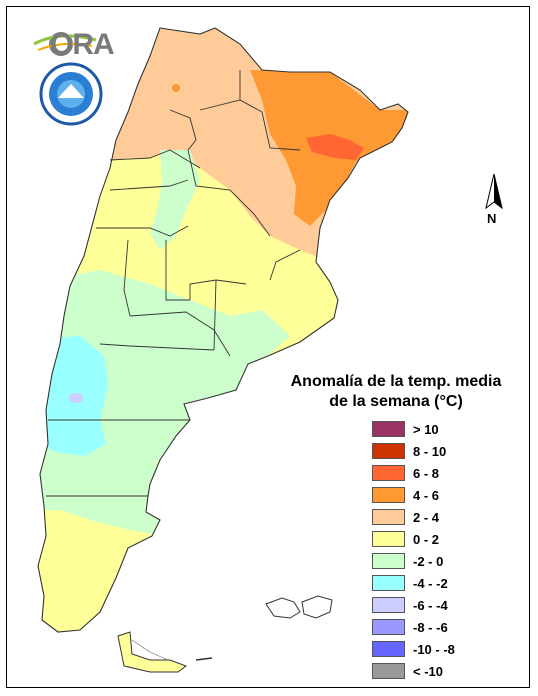  Describe the element at coordinates (492, 218) in the screenshot. I see `north-label: N` at that location.